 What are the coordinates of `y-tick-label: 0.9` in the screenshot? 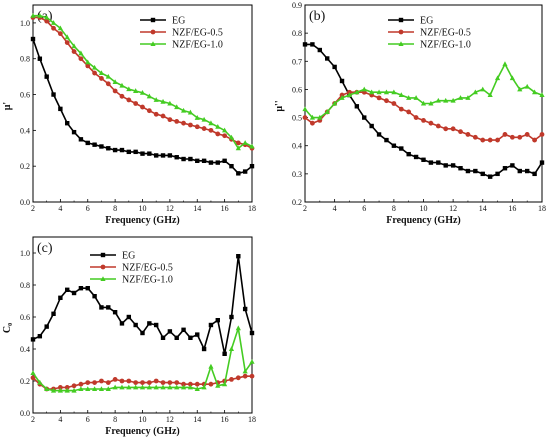 It's located at (297, 5).